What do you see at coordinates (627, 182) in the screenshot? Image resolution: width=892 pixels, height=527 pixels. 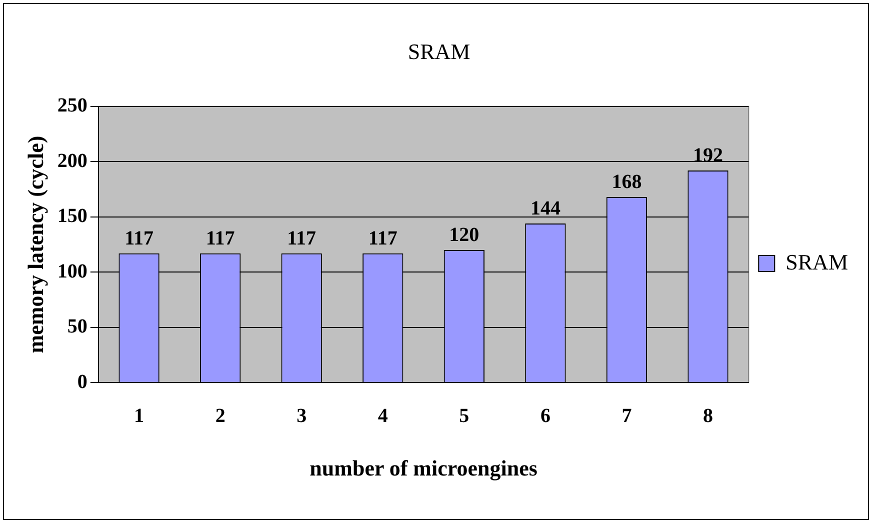 I see `data-label: 168` at bounding box center [627, 182].